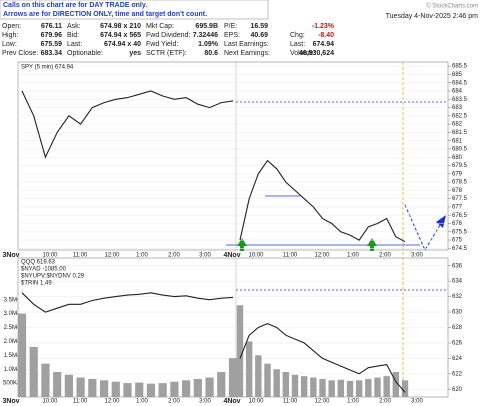  What do you see at coordinates (162, 44) in the screenshot?
I see `quote-label: Fwd Yield:` at bounding box center [162, 44].